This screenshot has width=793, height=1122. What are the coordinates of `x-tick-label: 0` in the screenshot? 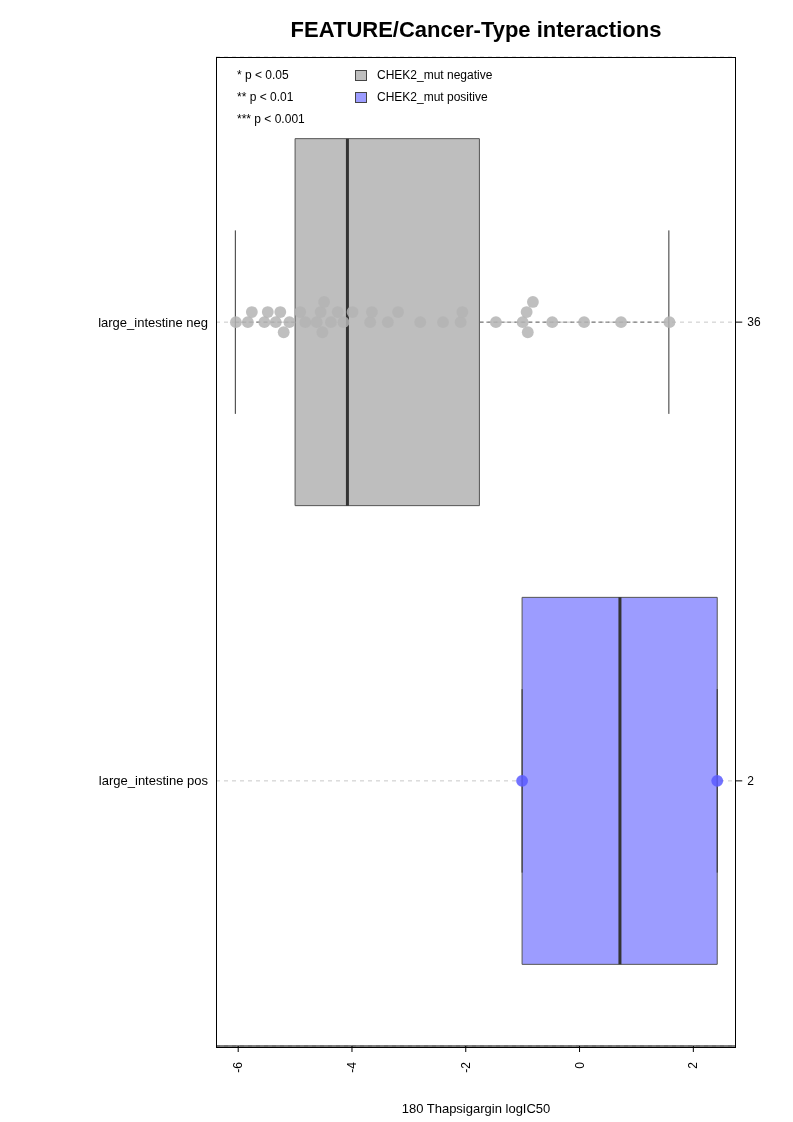 It's located at (579, 1065).